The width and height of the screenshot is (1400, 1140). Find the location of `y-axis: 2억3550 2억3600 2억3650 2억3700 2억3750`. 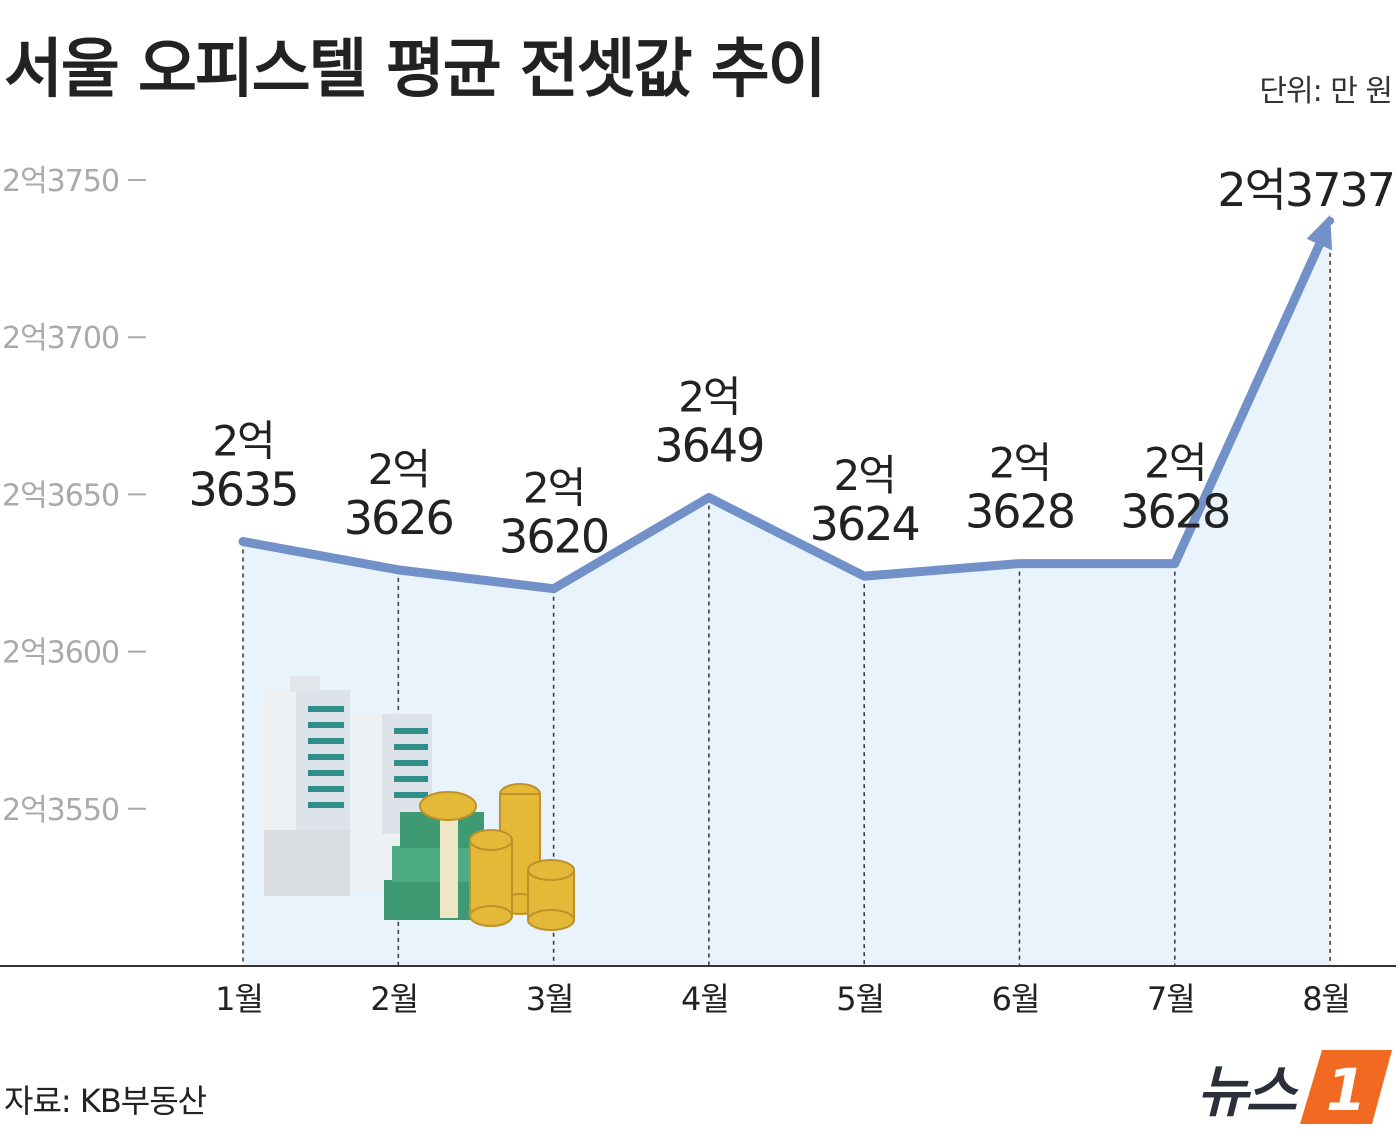

y-axis: 2억3550 2억3600 2억3650 2억3700 2억3750 is located at coordinates (74, 496).